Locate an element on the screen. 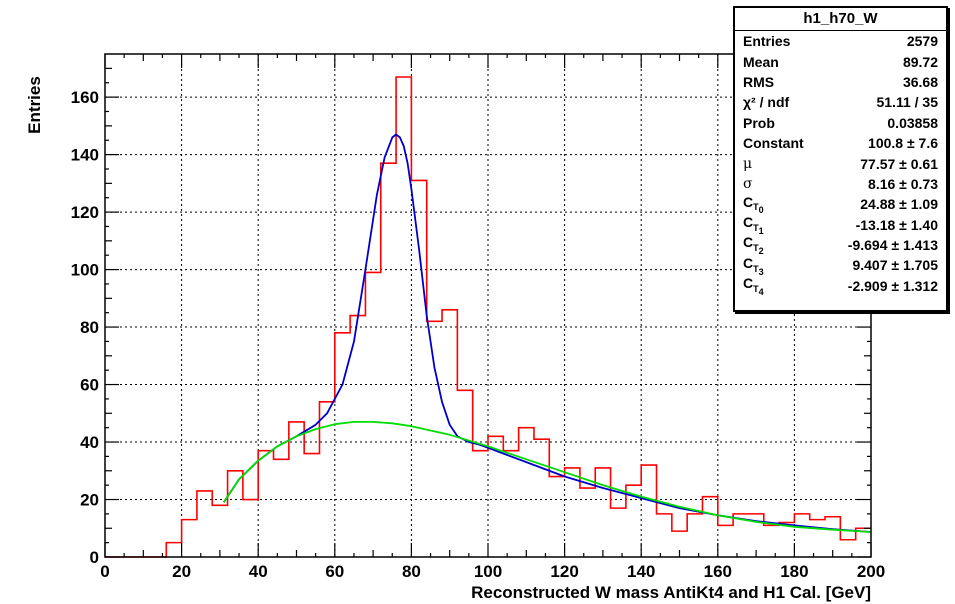  stats-value: 9.407 ± 1.705 is located at coordinates (895, 265).